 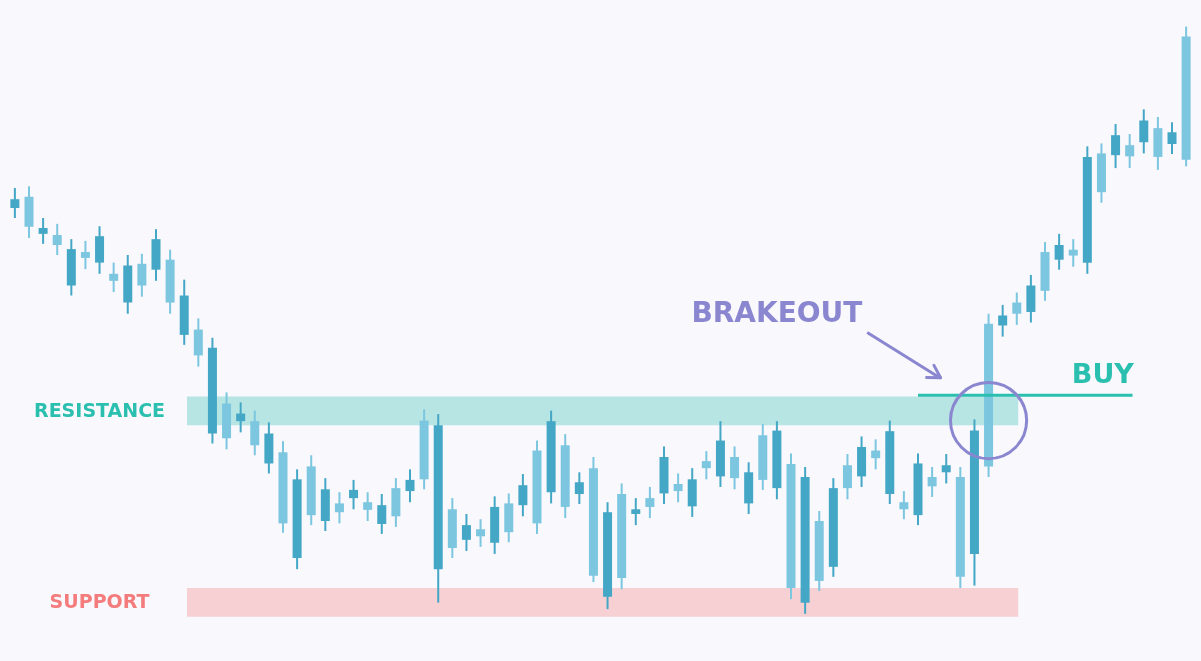 What do you see at coordinates (100, 409) in the screenshot?
I see `band-label: RESISTANCE` at bounding box center [100, 409].